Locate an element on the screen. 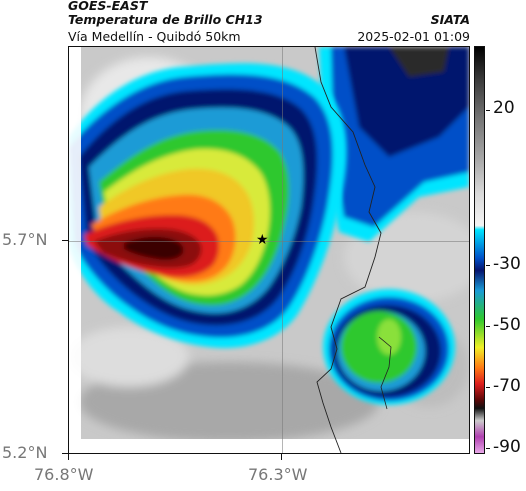 The image size is (526, 491). product-title: Temperatura de Brillo CH13 is located at coordinates (165, 19).